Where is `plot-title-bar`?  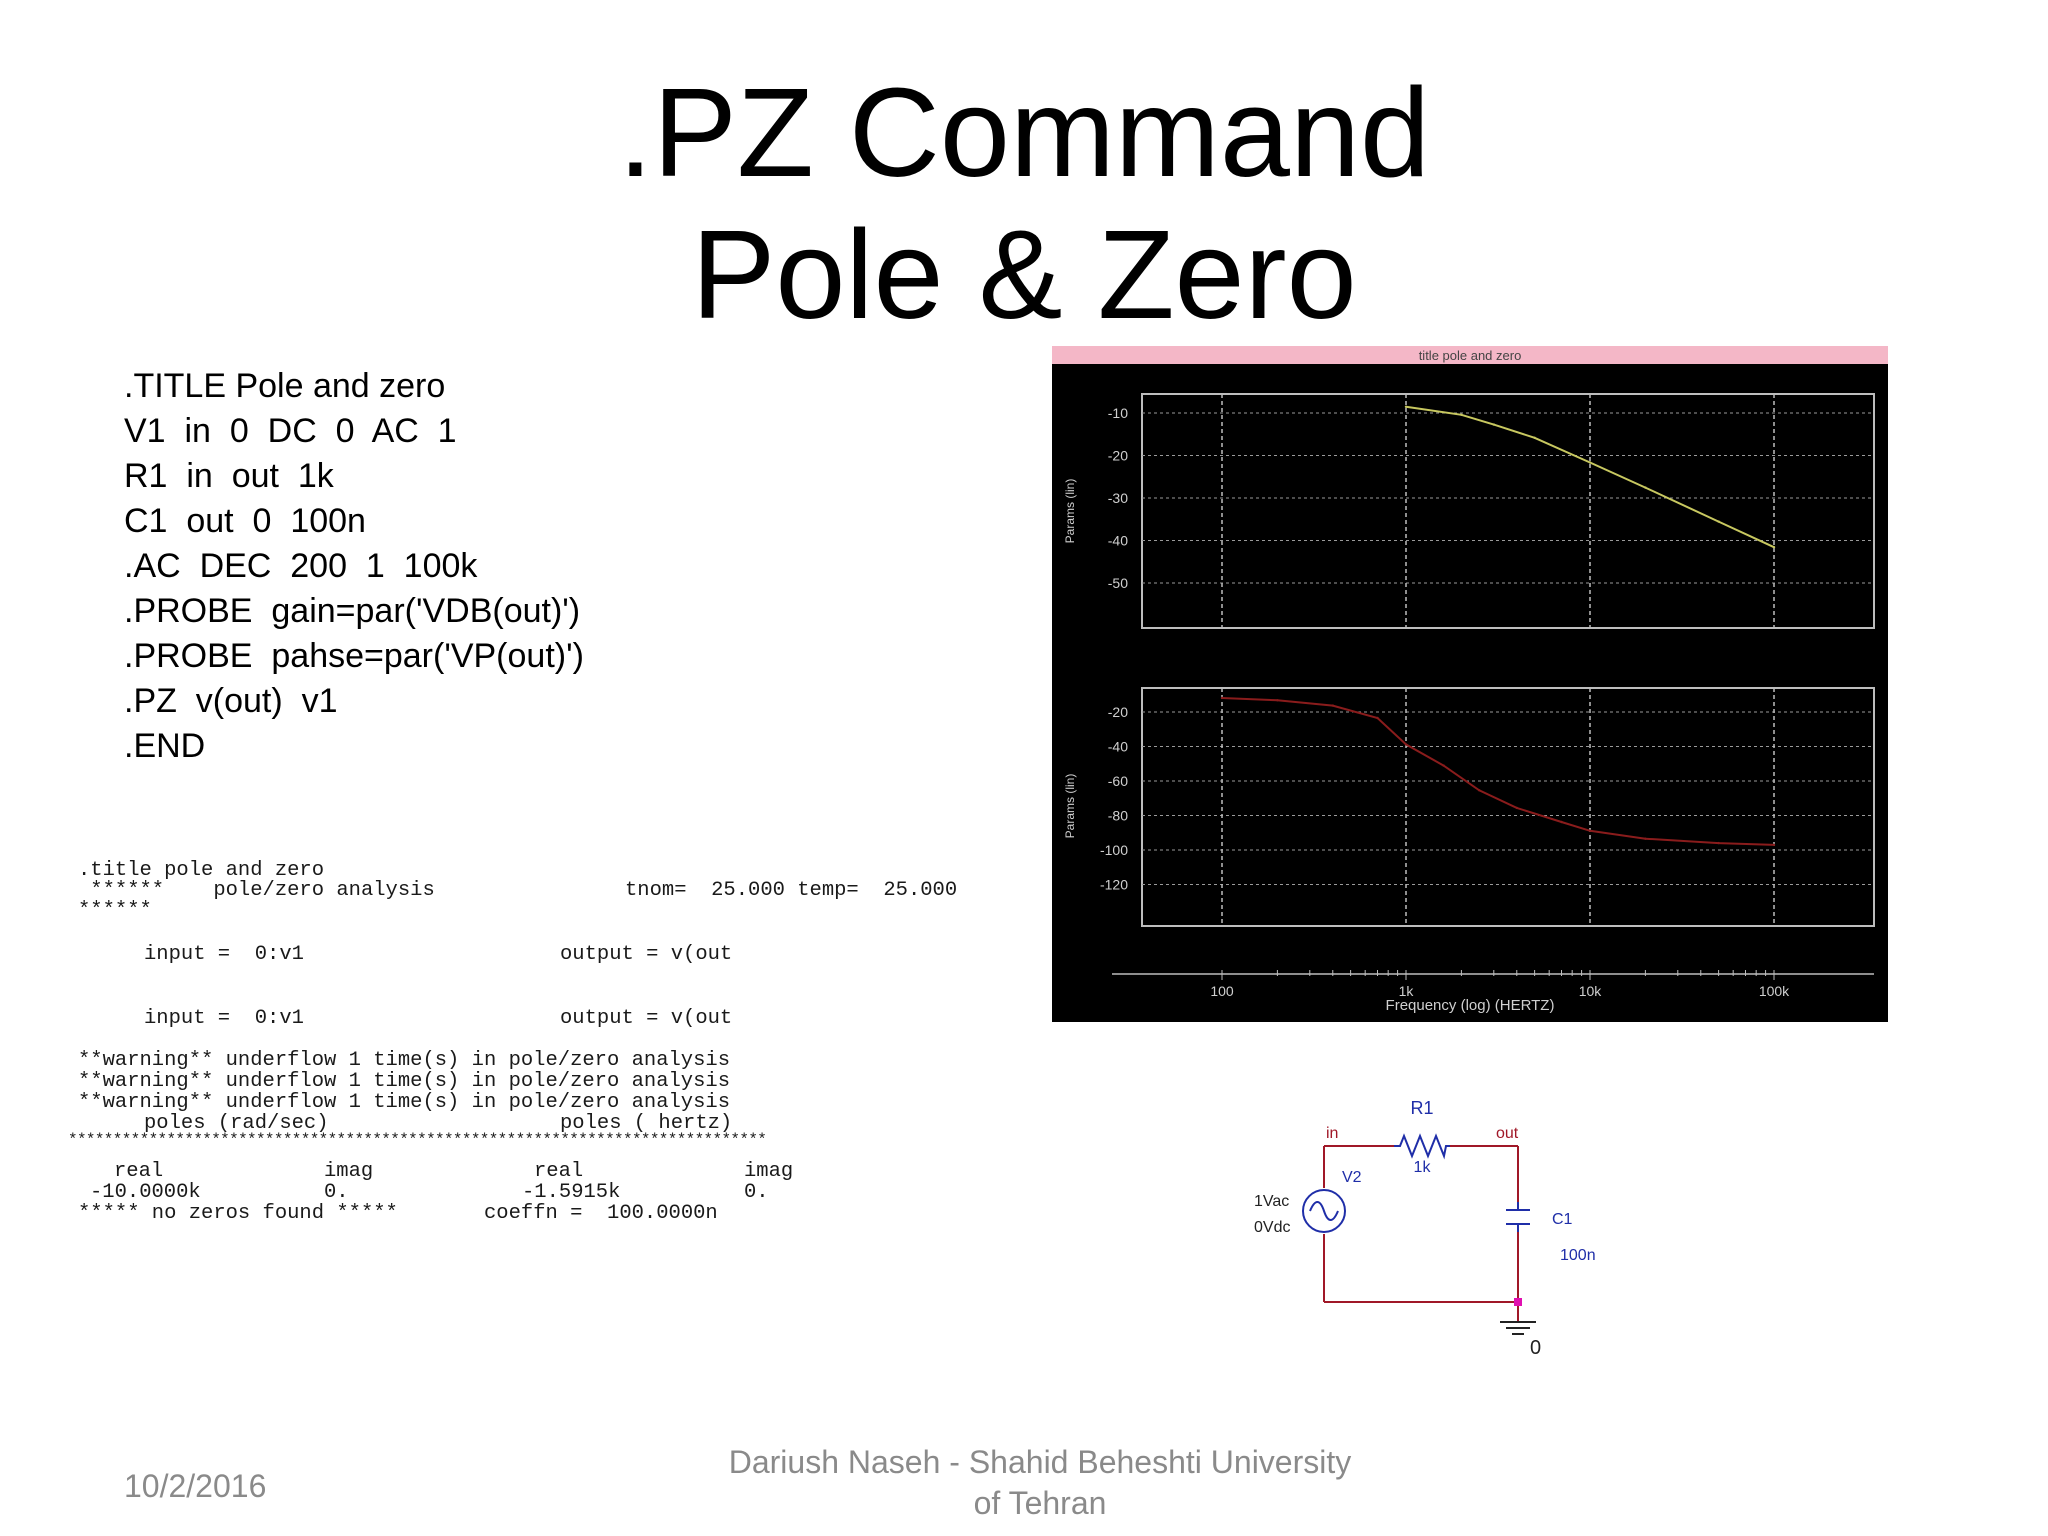
plot-title-bar is located at coordinates (1470, 355).